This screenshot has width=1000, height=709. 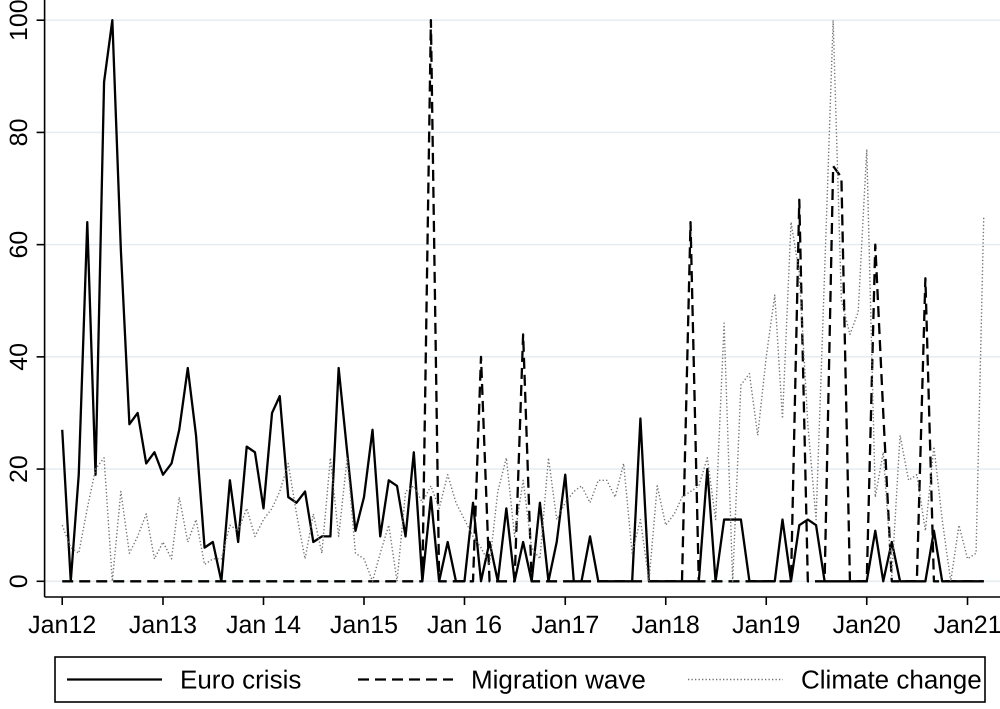 I want to click on y-tick-label: 0, so click(x=19, y=581).